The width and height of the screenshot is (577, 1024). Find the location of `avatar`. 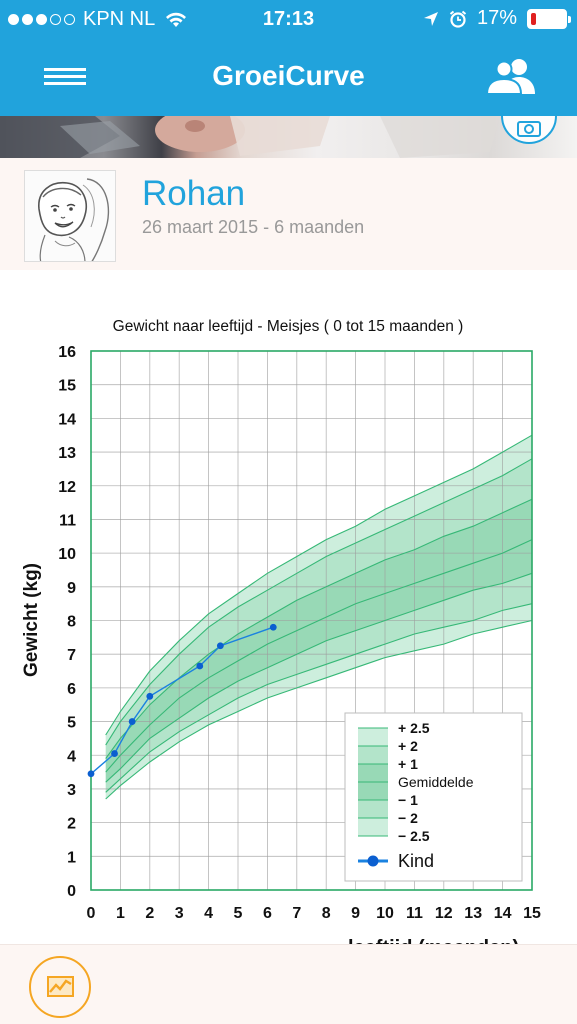

avatar is located at coordinates (70, 216).